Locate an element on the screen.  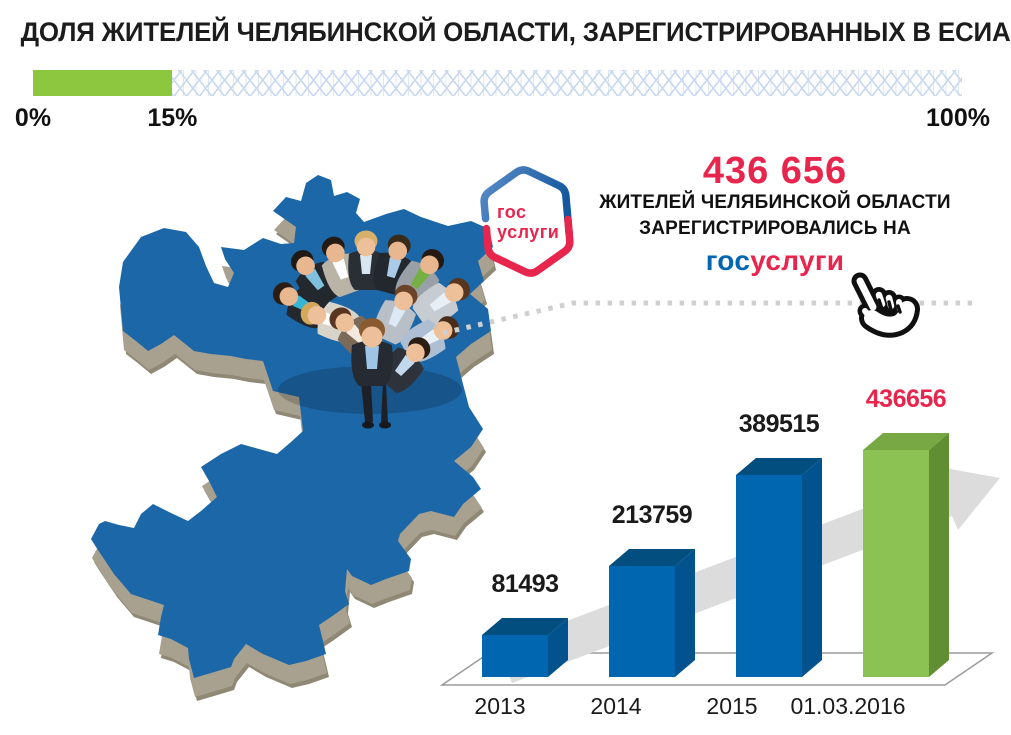
progress-min-label: 0% is located at coordinates (33, 118).